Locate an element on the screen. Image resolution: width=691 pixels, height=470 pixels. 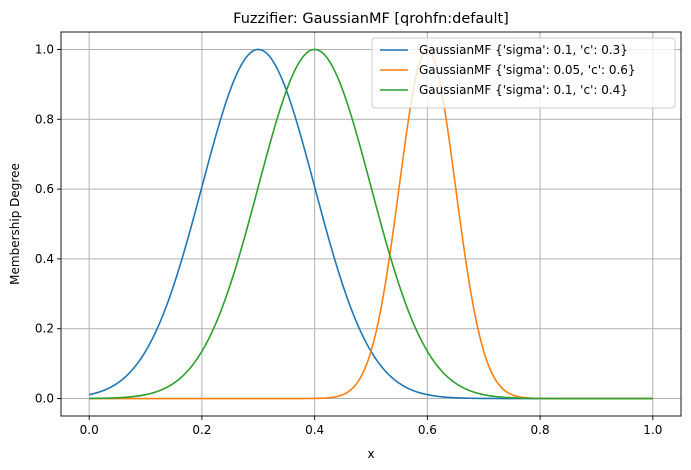
y-axis-label: Membership Degree is located at coordinates (15, 224).